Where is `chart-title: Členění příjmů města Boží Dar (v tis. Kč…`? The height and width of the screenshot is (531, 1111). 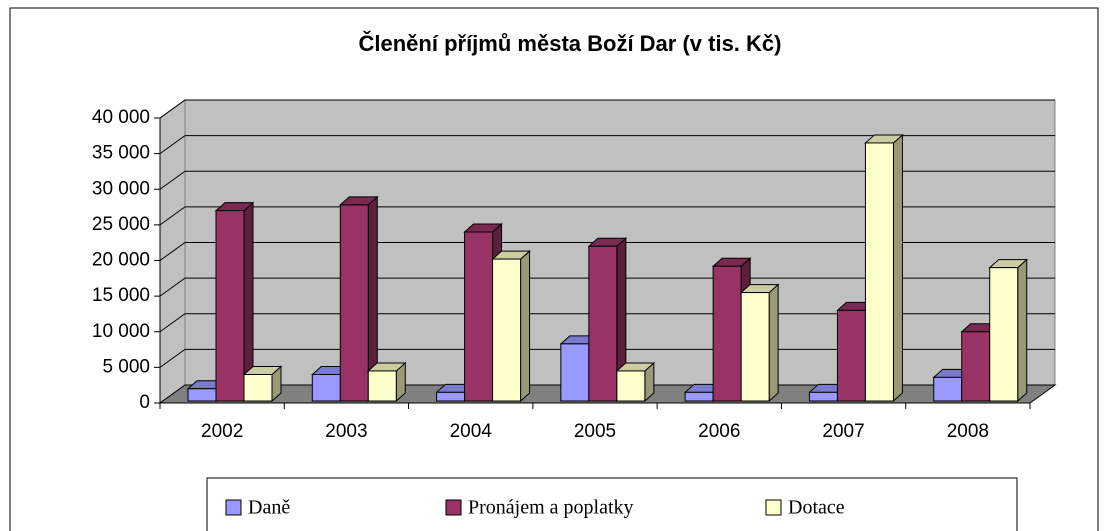
chart-title: Členění příjmů města Boží Dar (v tis. Kč… is located at coordinates (570, 43).